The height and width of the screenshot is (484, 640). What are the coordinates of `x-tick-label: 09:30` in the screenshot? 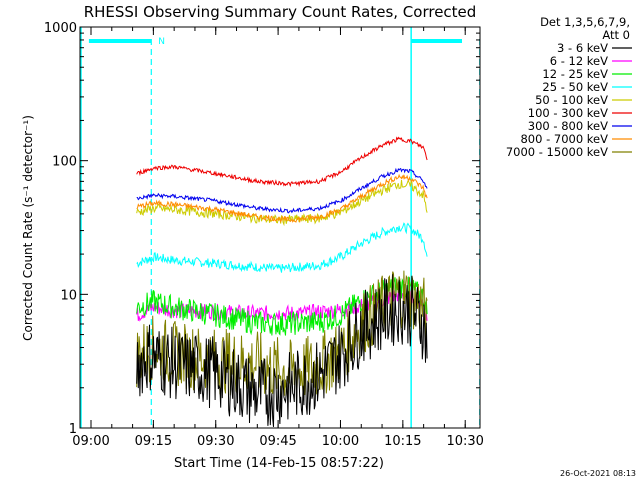 It's located at (215, 441).